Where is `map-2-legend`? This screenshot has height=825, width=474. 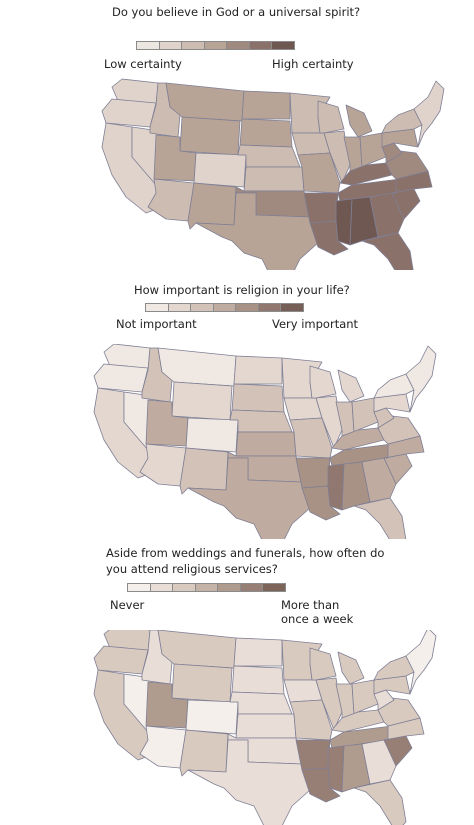 map-2-legend is located at coordinates (224, 307).